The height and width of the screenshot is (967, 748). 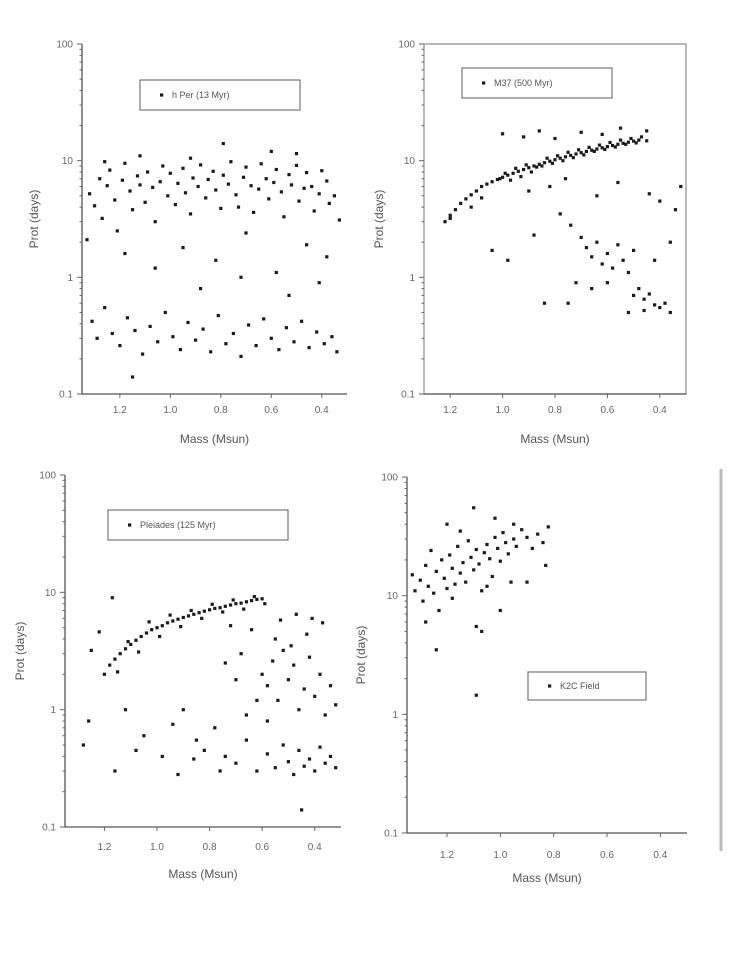 I want to click on y-tick-label: 0.1, so click(x=408, y=395).